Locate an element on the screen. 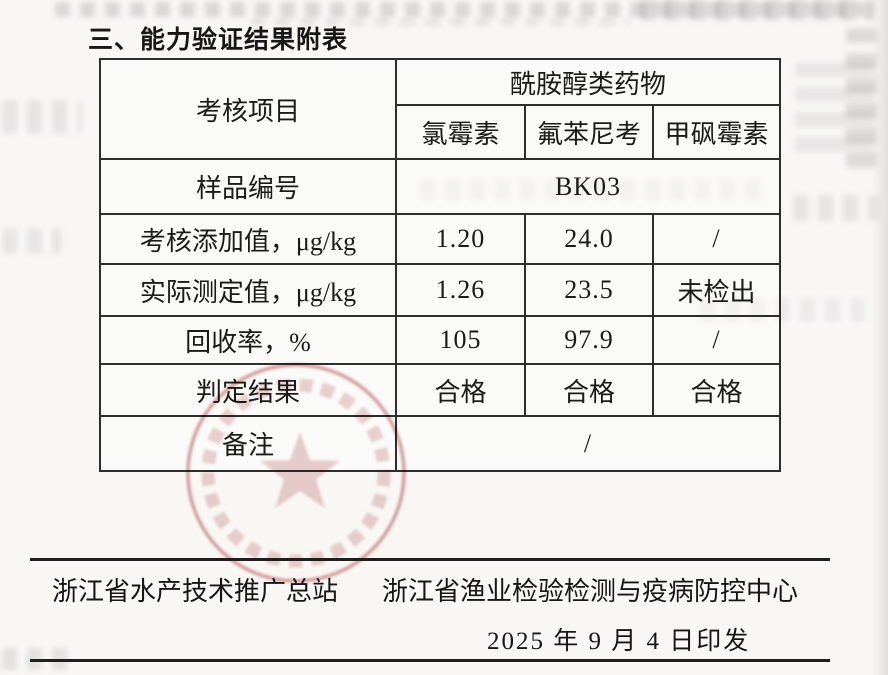 This screenshot has height=675, width=888. row-label-measured-value: 实际测定值，μg/kg is located at coordinates (248, 290).